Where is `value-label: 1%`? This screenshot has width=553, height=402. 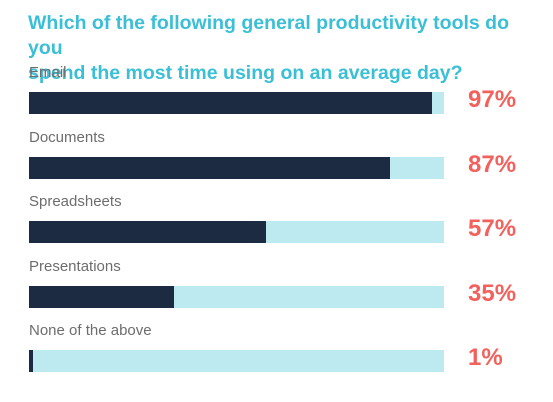
value-label: 1% is located at coordinates (485, 357).